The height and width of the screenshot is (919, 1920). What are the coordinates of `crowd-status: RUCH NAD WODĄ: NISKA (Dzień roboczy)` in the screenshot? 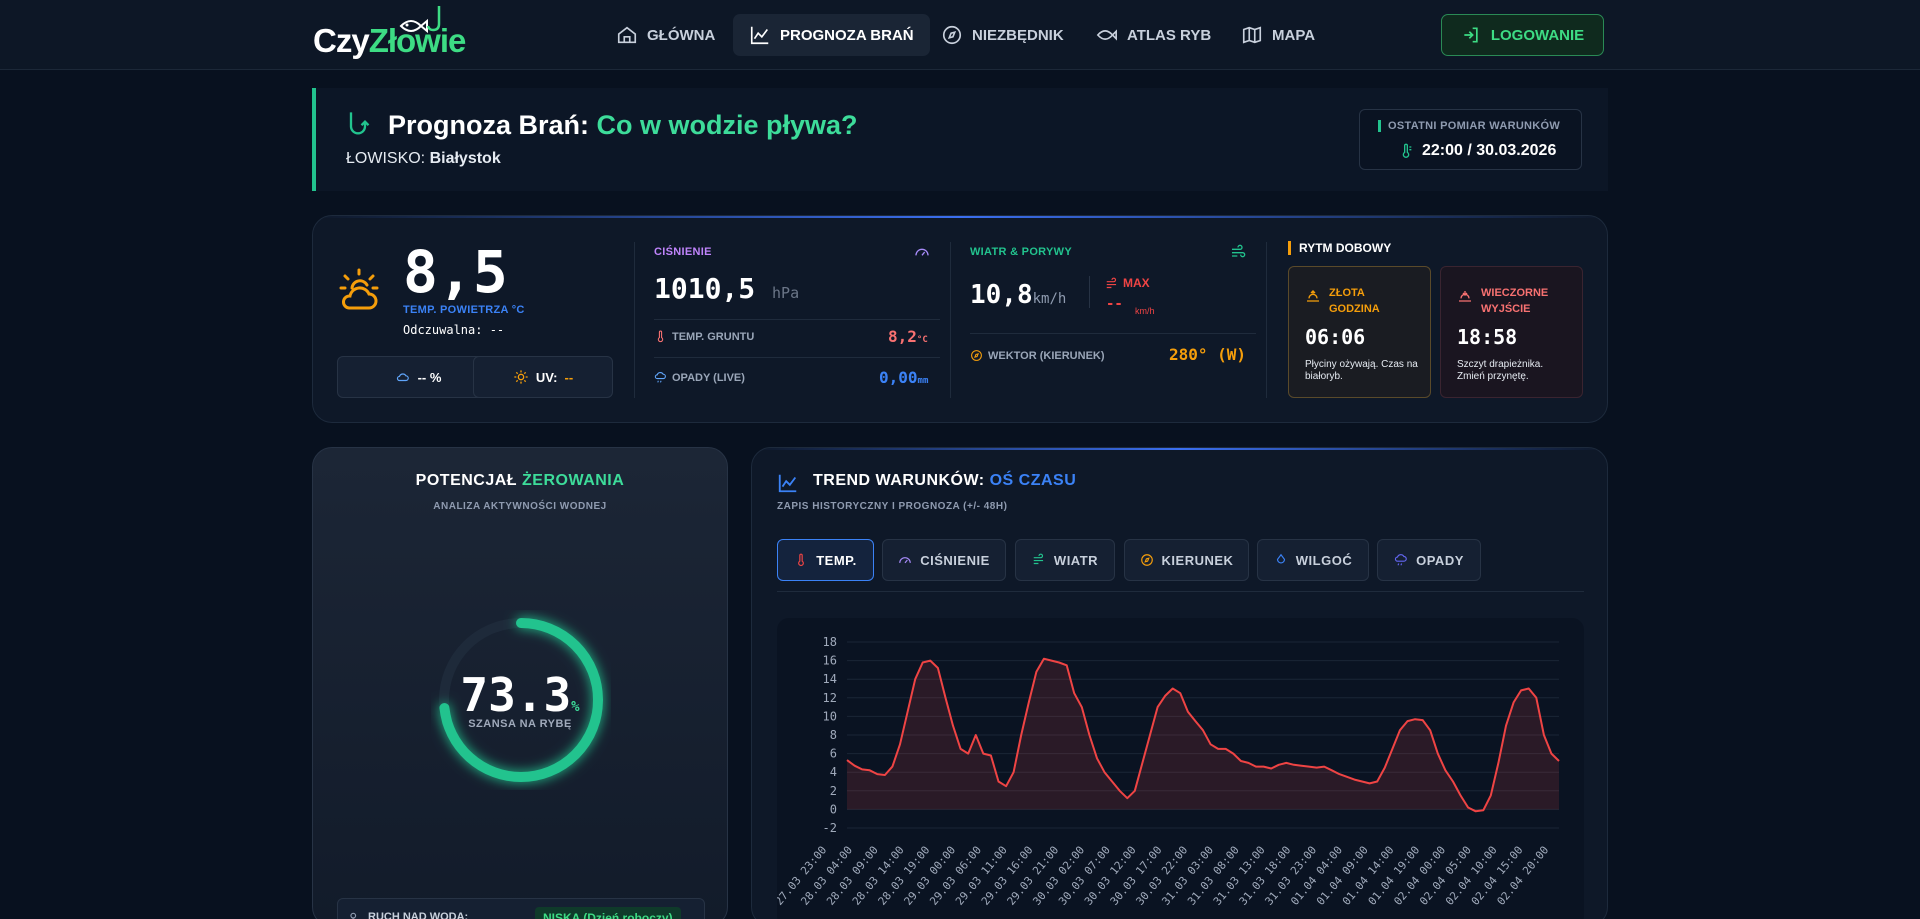 It's located at (521, 908).